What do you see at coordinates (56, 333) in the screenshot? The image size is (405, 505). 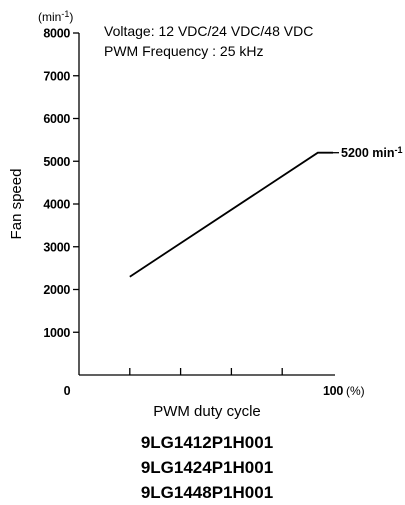 I see `y-tick-label-1000: 1000` at bounding box center [56, 333].